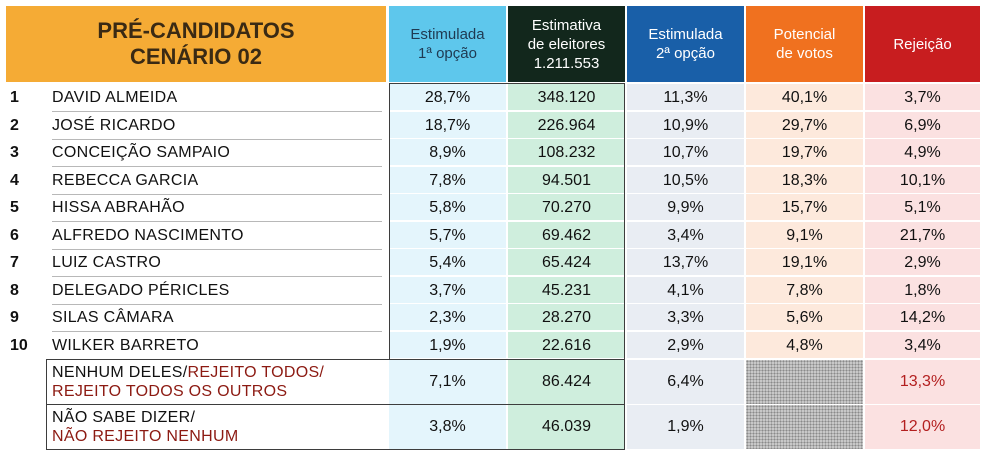 The image size is (984, 462). I want to click on header-label: 2ª opção, so click(685, 53).